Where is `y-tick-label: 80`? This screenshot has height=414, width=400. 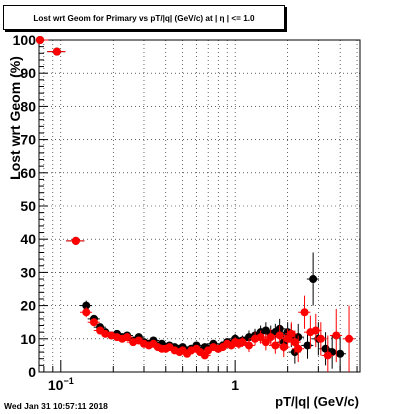
y-tick-label: 80 is located at coordinates (28, 106).